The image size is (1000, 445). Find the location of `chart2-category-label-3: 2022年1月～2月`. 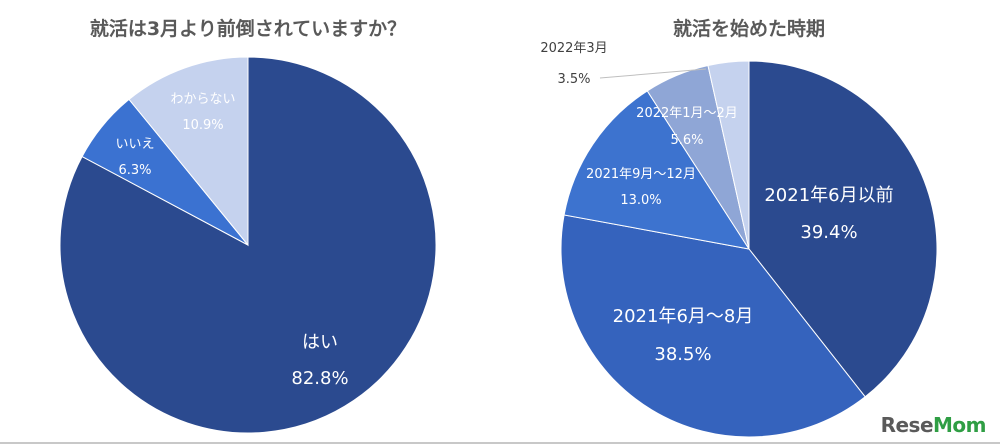

chart2-category-label-3: 2022年1月～2月 is located at coordinates (687, 113).